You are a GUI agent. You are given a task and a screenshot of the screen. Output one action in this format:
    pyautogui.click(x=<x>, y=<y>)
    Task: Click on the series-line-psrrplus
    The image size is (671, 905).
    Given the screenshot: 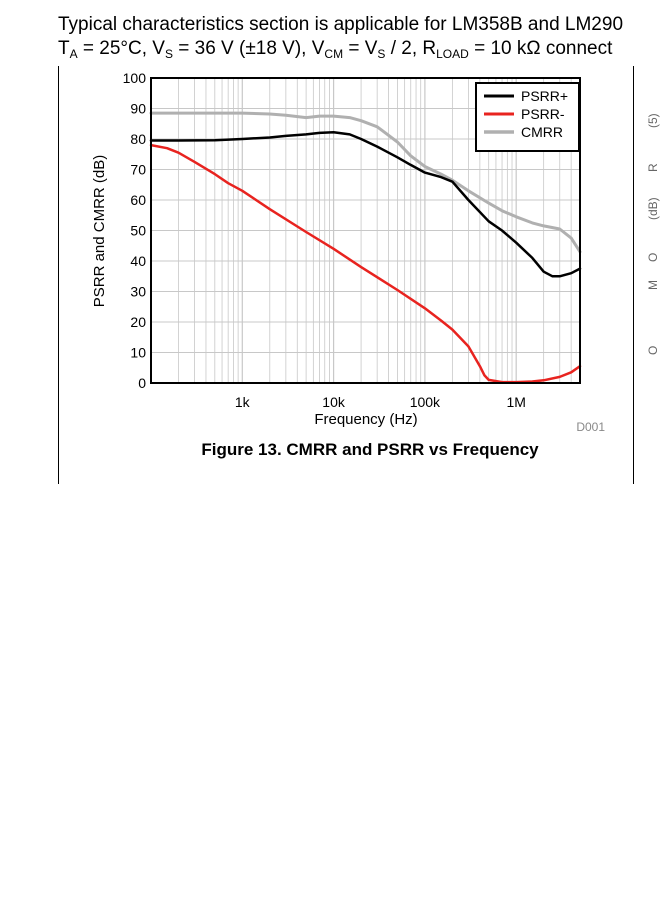 What is the action you would take?
    pyautogui.click(x=365, y=204)
    